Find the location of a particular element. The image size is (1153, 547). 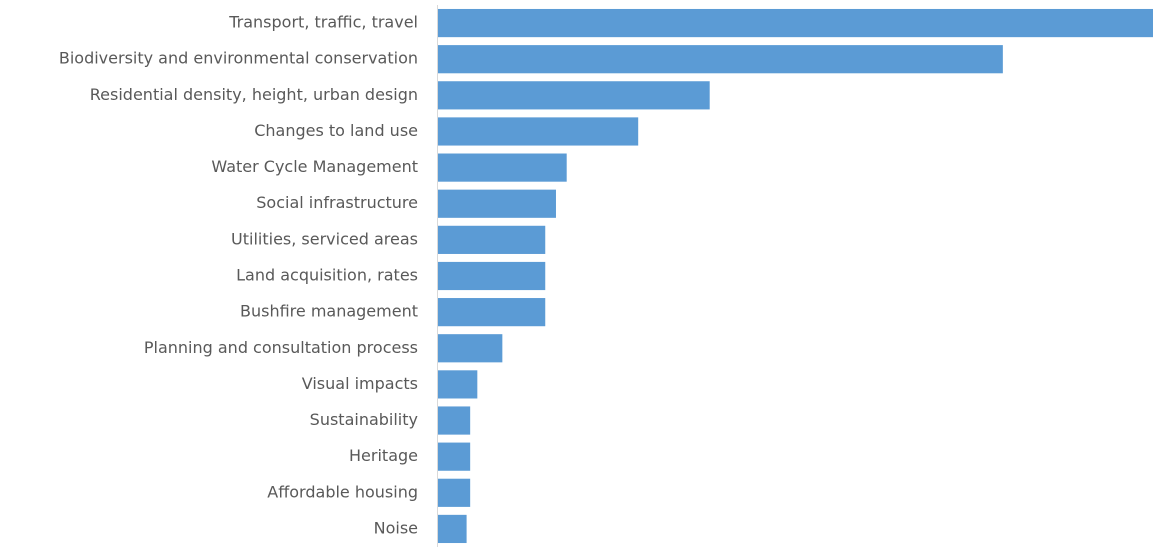

category-label-13: Affordable housing is located at coordinates (342, 491).